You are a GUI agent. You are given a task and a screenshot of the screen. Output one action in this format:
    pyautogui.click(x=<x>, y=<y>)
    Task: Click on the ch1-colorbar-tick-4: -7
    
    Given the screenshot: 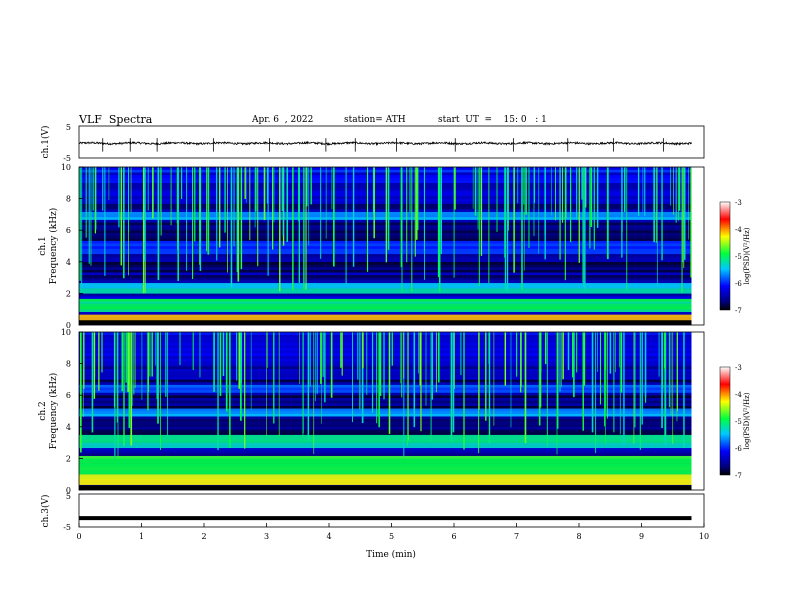 What is the action you would take?
    pyautogui.click(x=738, y=311)
    